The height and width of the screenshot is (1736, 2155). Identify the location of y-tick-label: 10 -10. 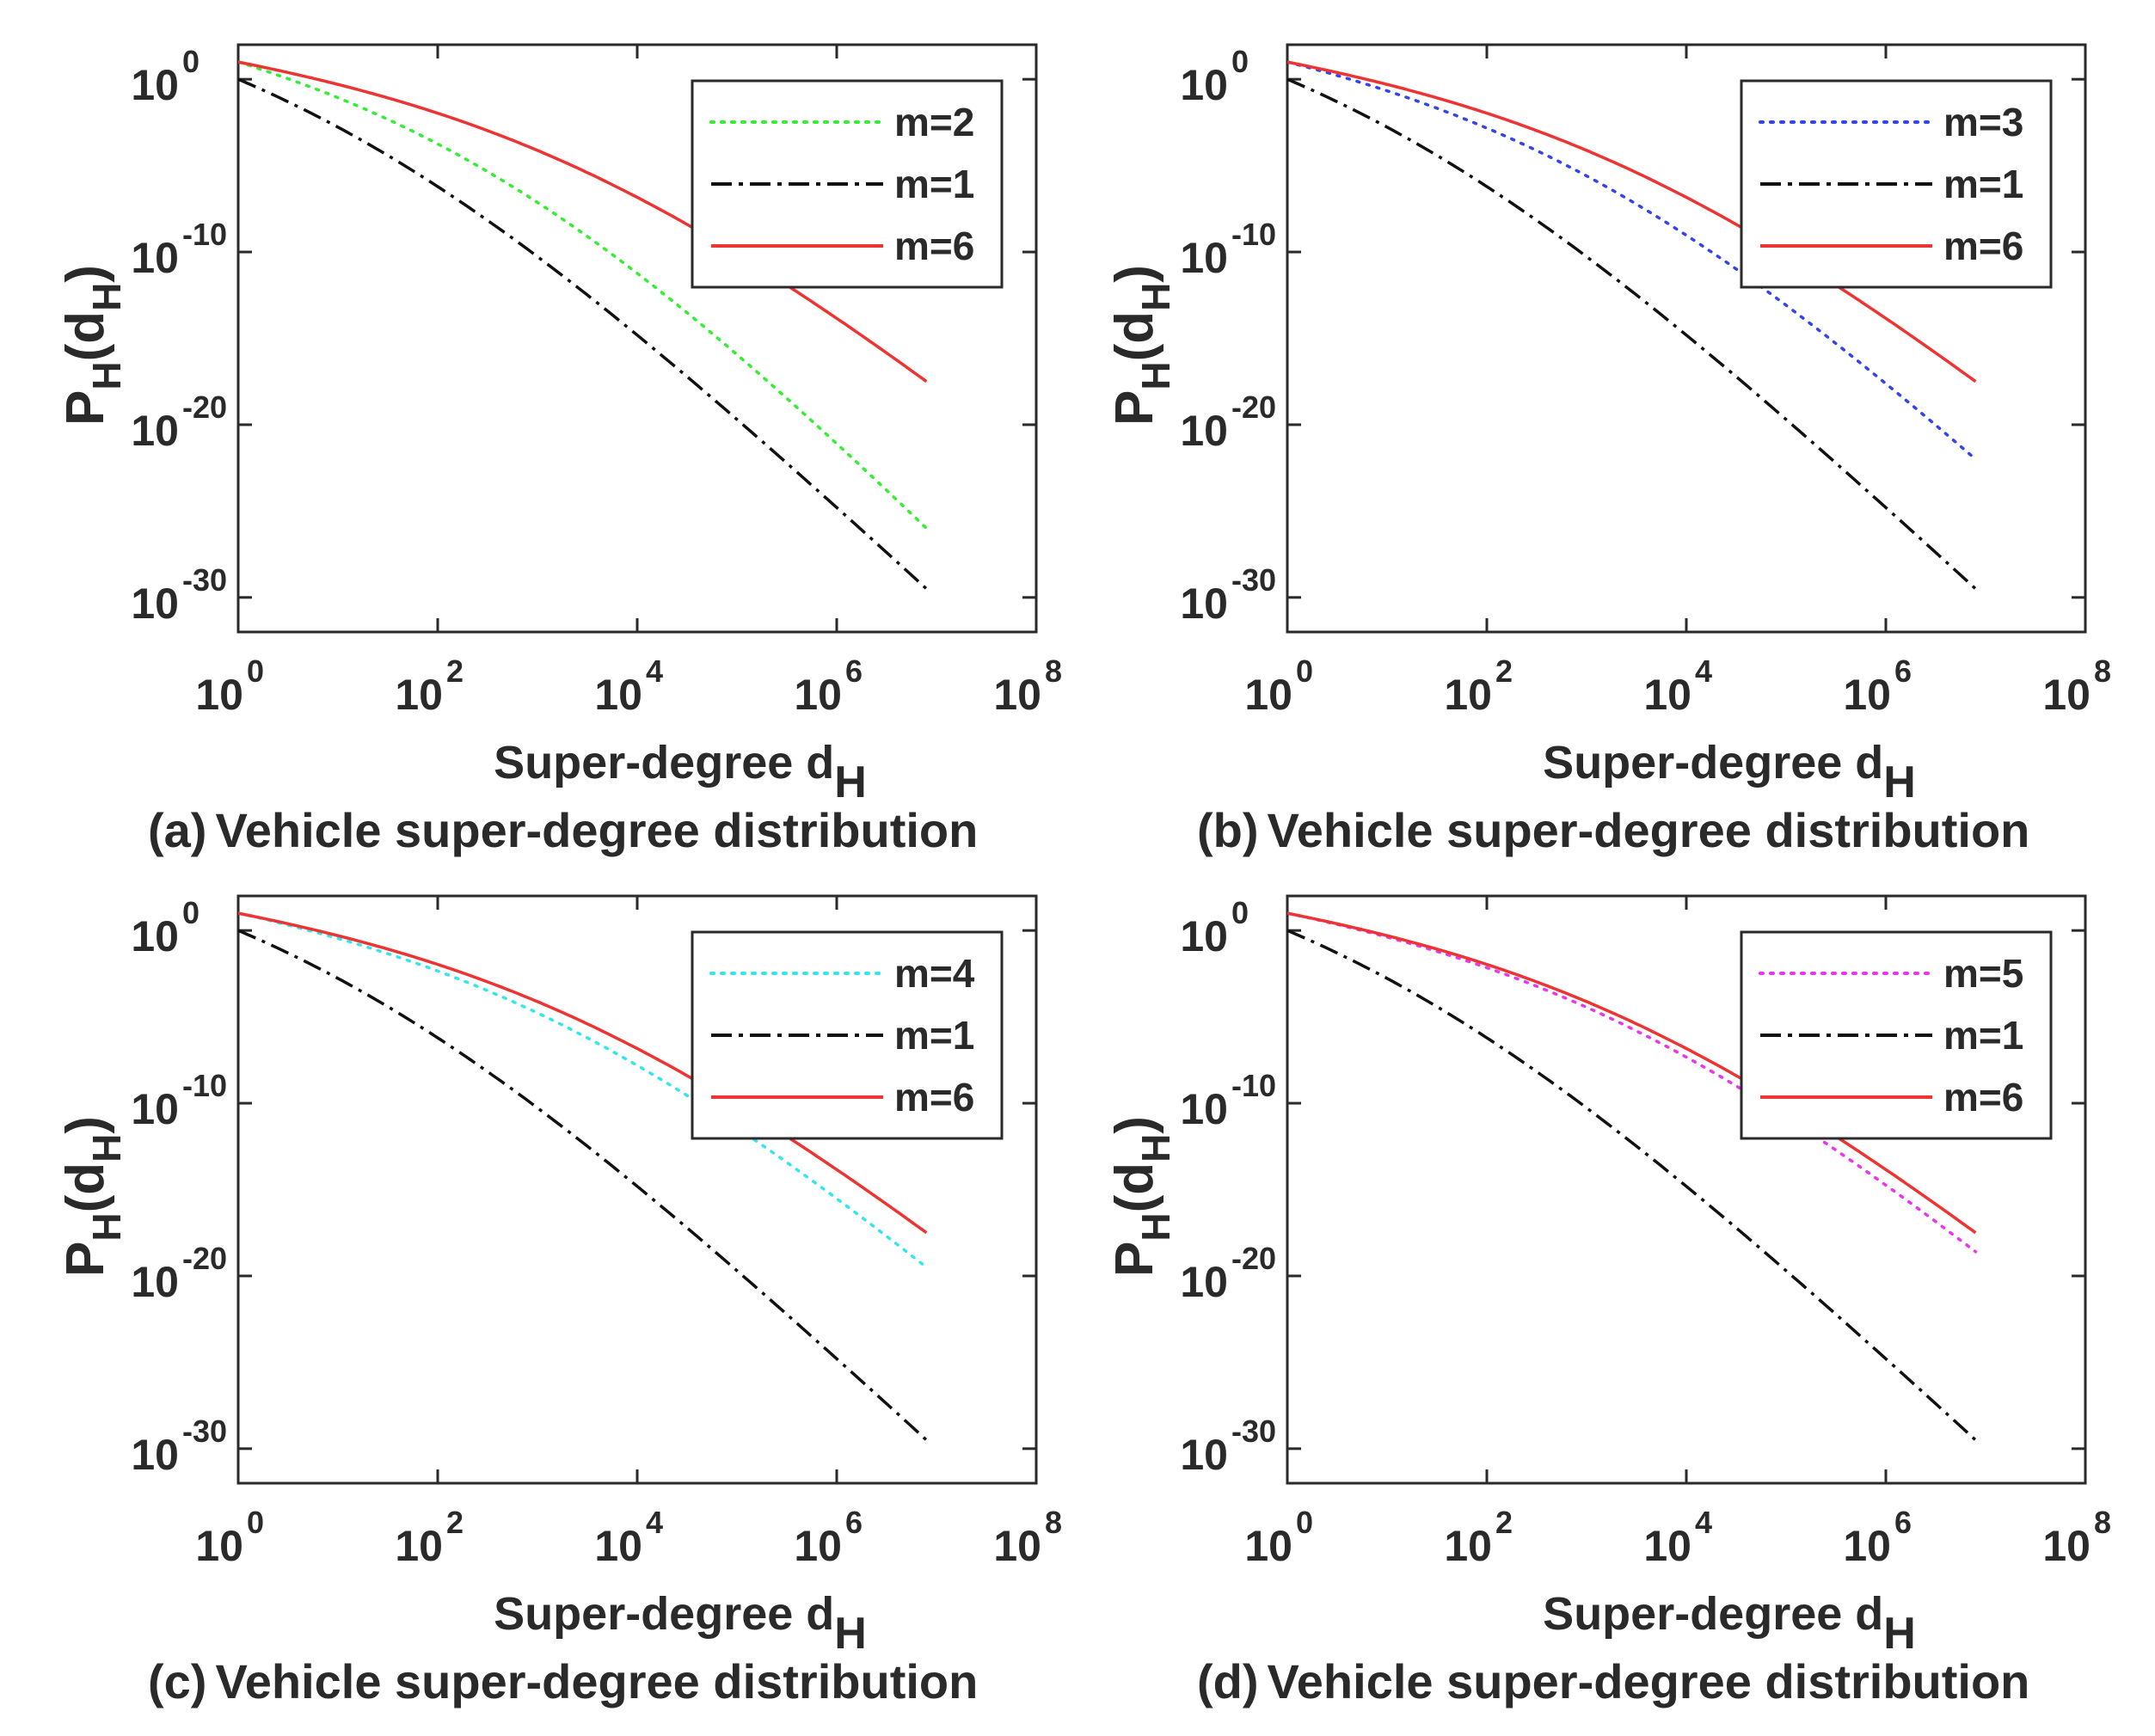
(179, 249).